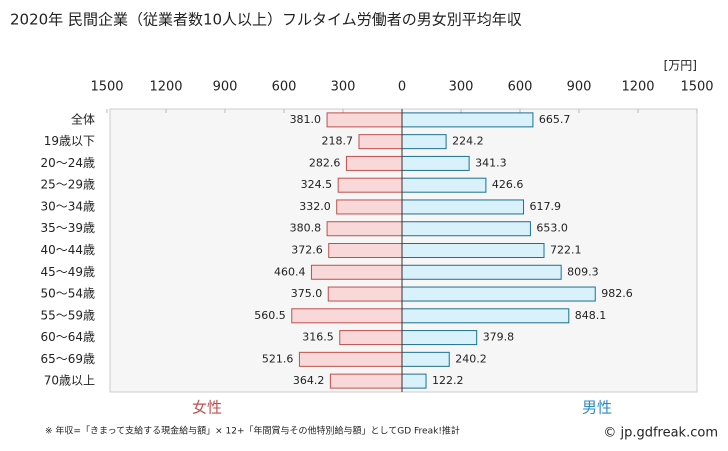  What do you see at coordinates (552, 228) in the screenshot?
I see `value-label: 653.0` at bounding box center [552, 228].